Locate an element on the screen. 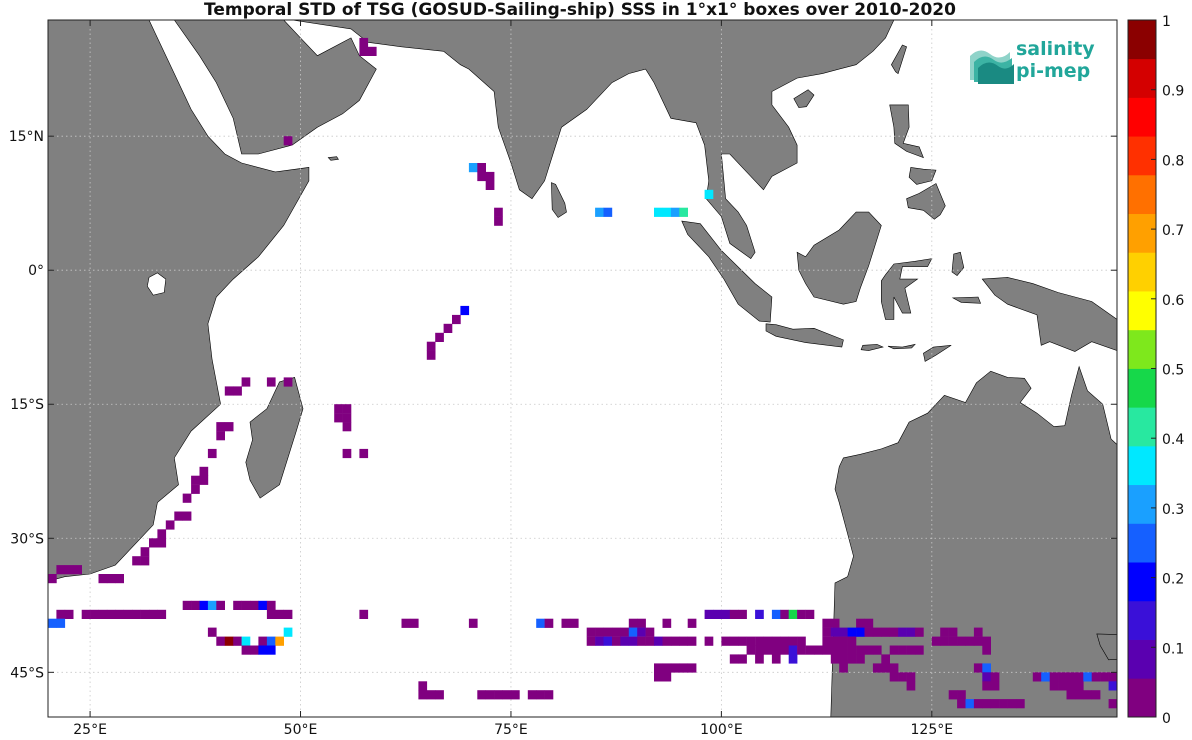  y-tick-label: 30°S is located at coordinates (27, 539).